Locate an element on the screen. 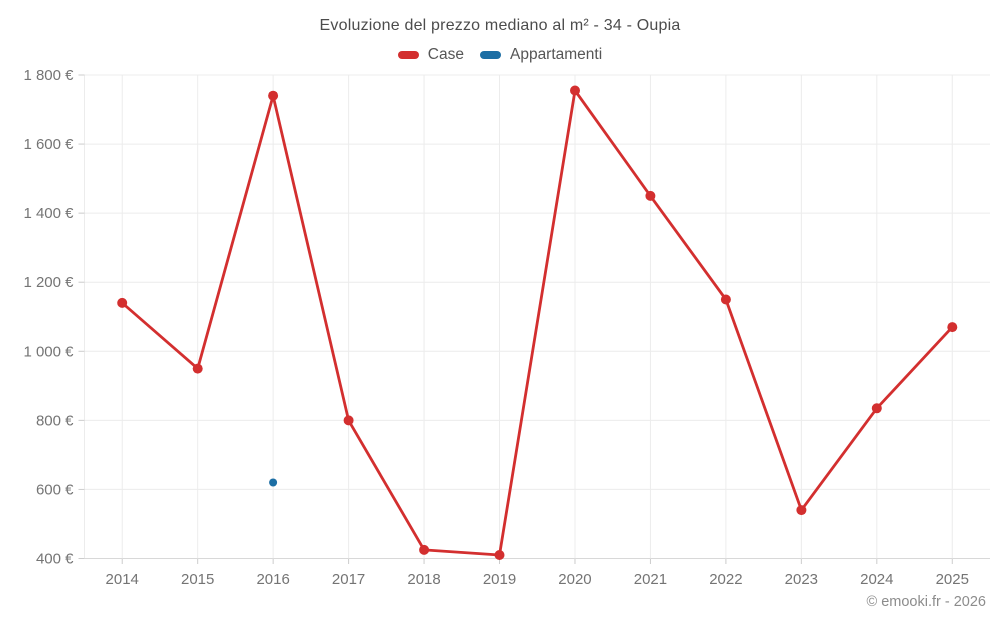 The height and width of the screenshot is (625, 1000). appartamenti-point-2016 is located at coordinates (273, 482).